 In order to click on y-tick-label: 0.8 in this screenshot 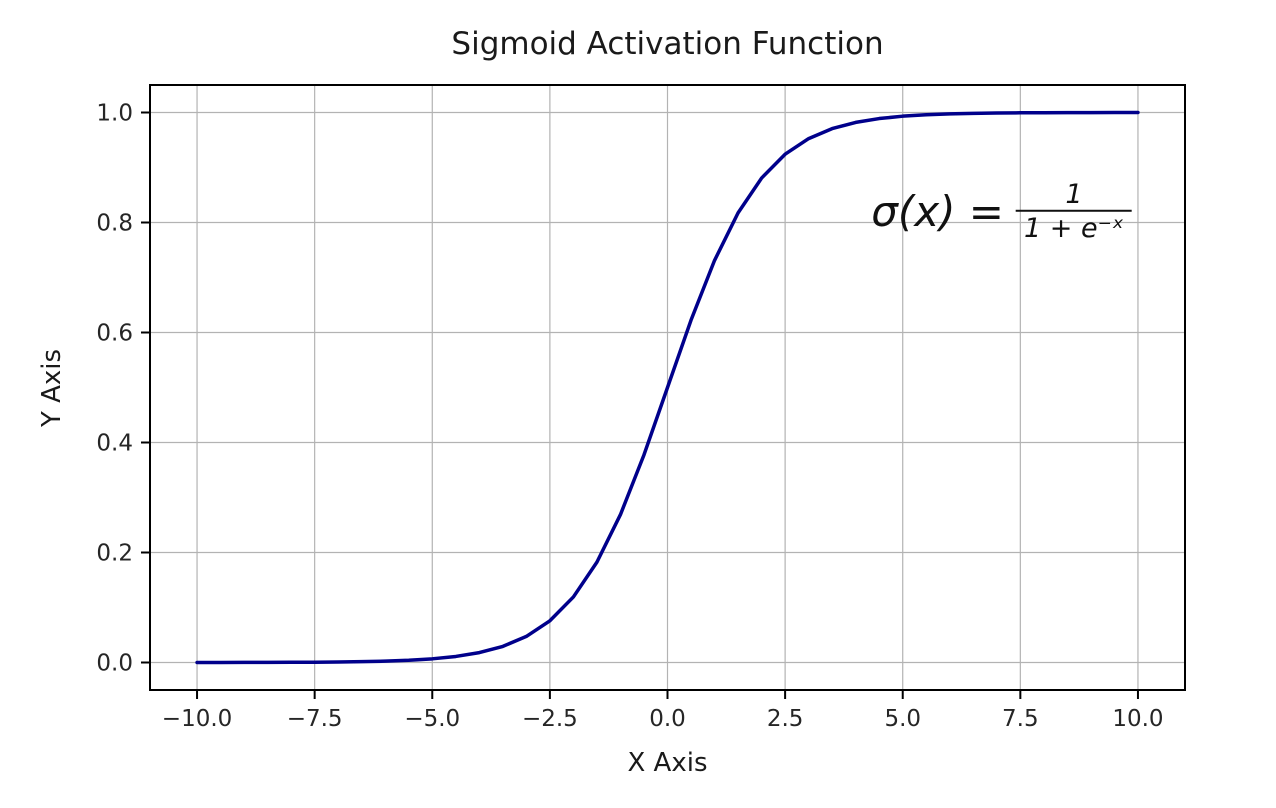, I will do `click(114, 224)`.